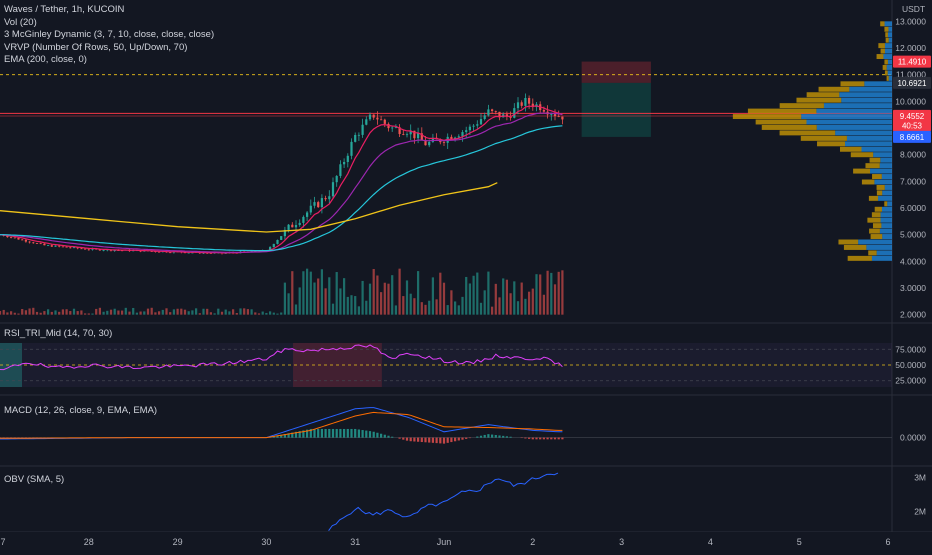 The image size is (932, 555). I want to click on rsi-label: RSI_TRI_Mid (14, 70, 30), so click(58, 333).